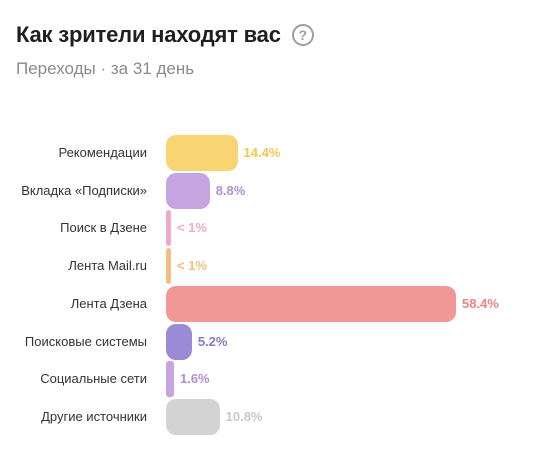  What do you see at coordinates (230, 190) in the screenshot?
I see `bar-value-label: 8.8%` at bounding box center [230, 190].